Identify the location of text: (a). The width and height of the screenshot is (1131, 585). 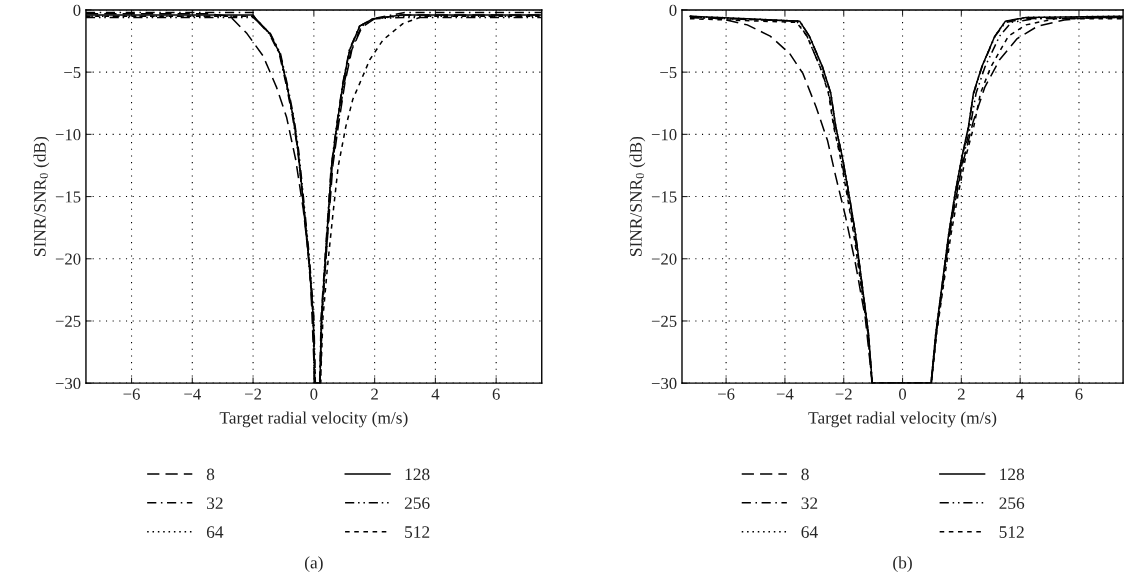
(313, 564).